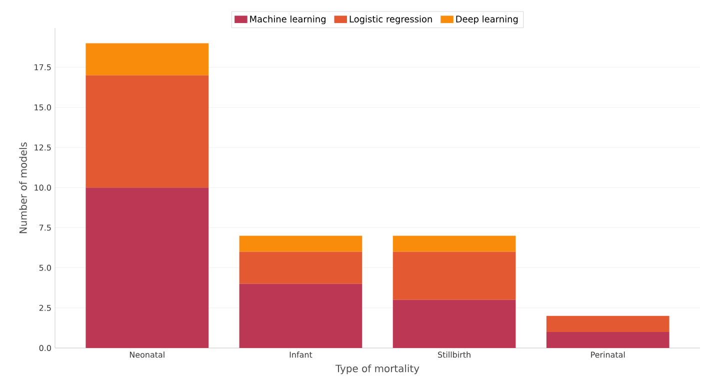 The height and width of the screenshot is (389, 708). Describe the element at coordinates (391, 20) in the screenshot. I see `legend-label: Logistic regression` at that location.